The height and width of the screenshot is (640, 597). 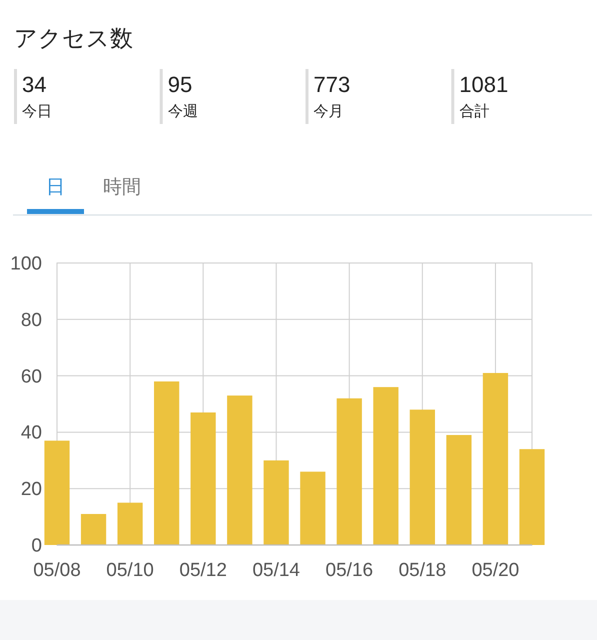 I want to click on x-tick-label: 05/16, so click(x=350, y=570).